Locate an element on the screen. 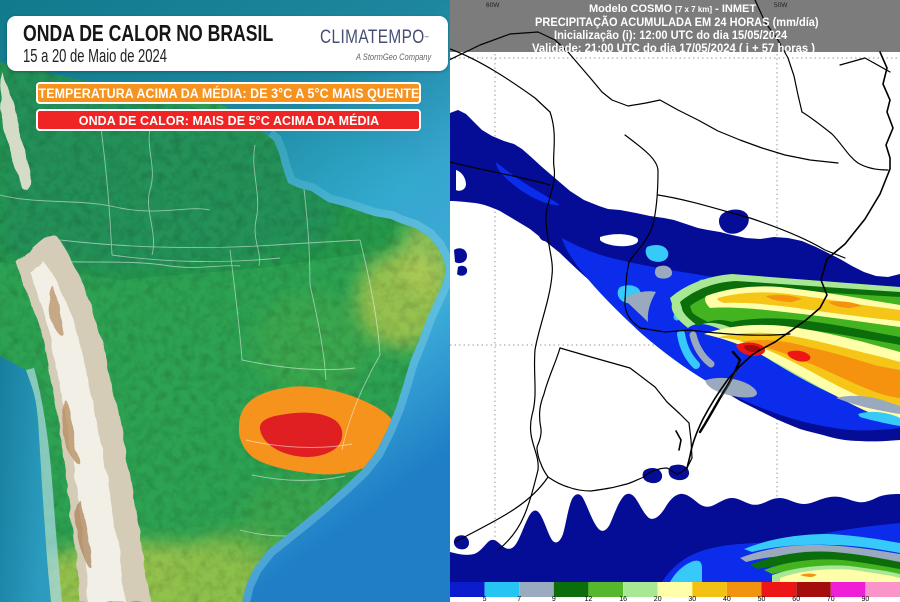 This screenshot has height=602, width=900. svg-text: 40 is located at coordinates (727, 599).